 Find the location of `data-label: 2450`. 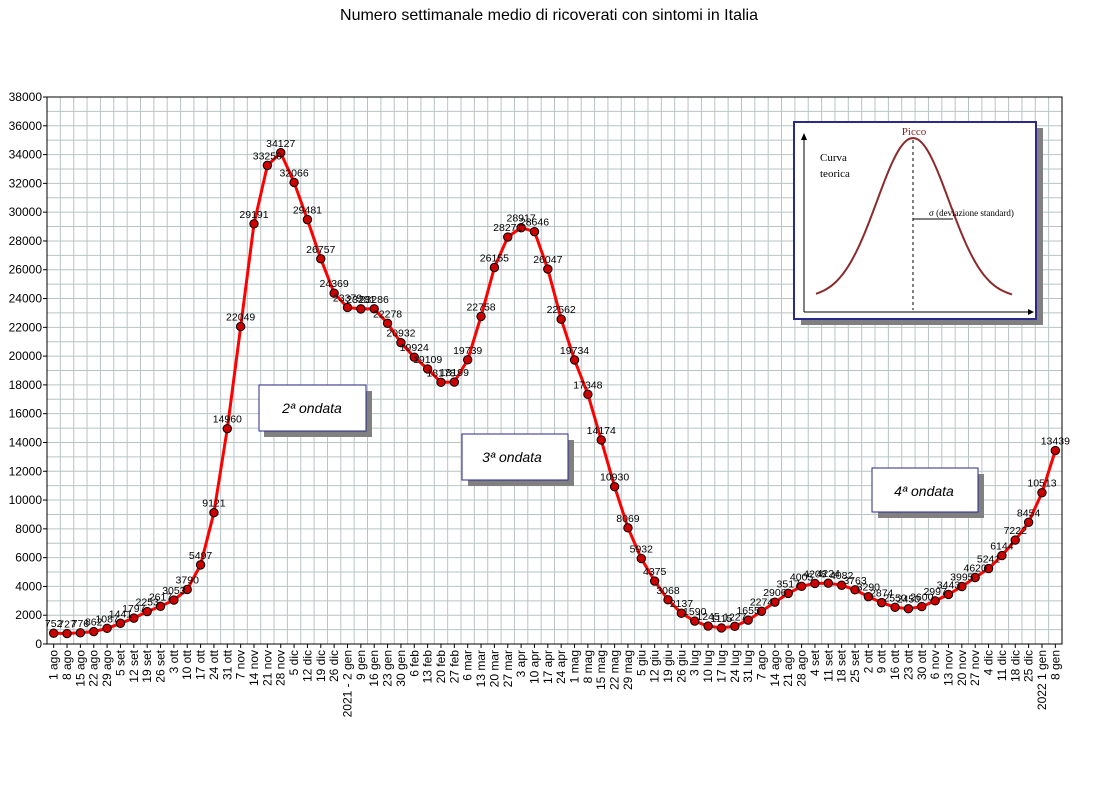

data-label: 2450 is located at coordinates (909, 600).